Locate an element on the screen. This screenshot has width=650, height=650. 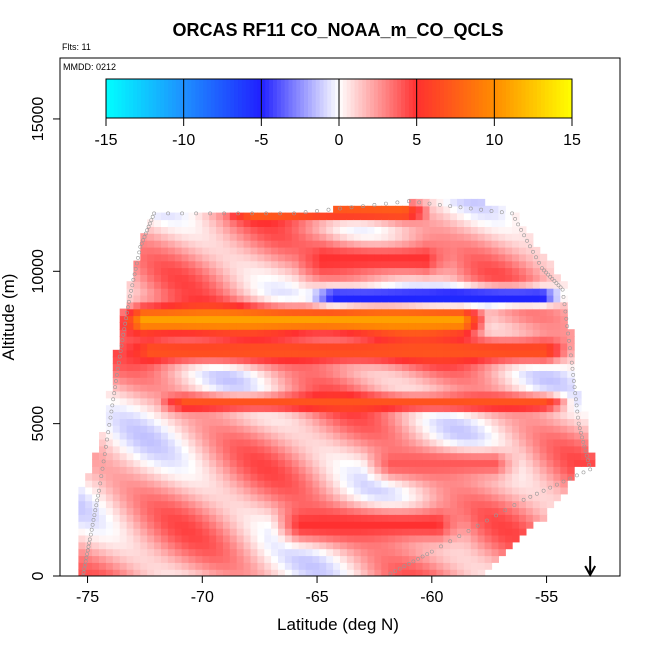
colorbar-segment is located at coordinates (217, 98).